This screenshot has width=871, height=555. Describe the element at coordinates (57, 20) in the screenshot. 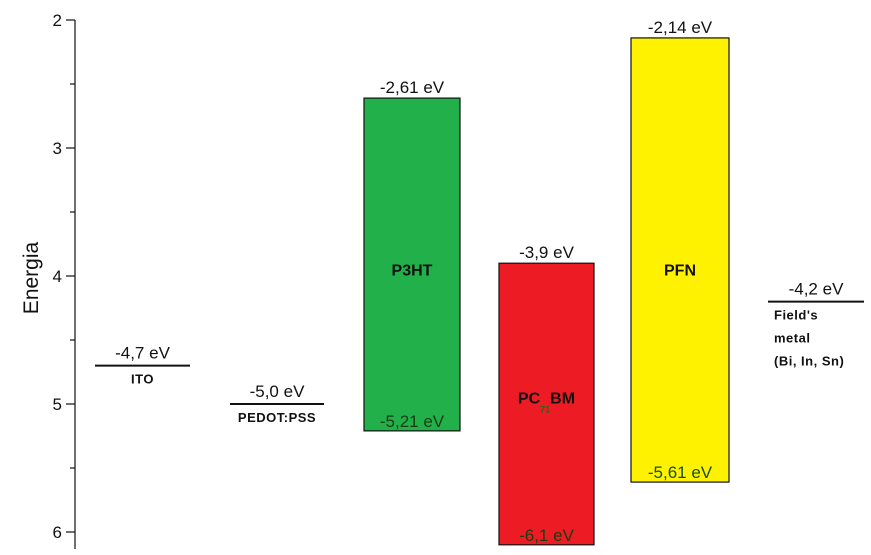

I see `y-tick-label: 2` at that location.